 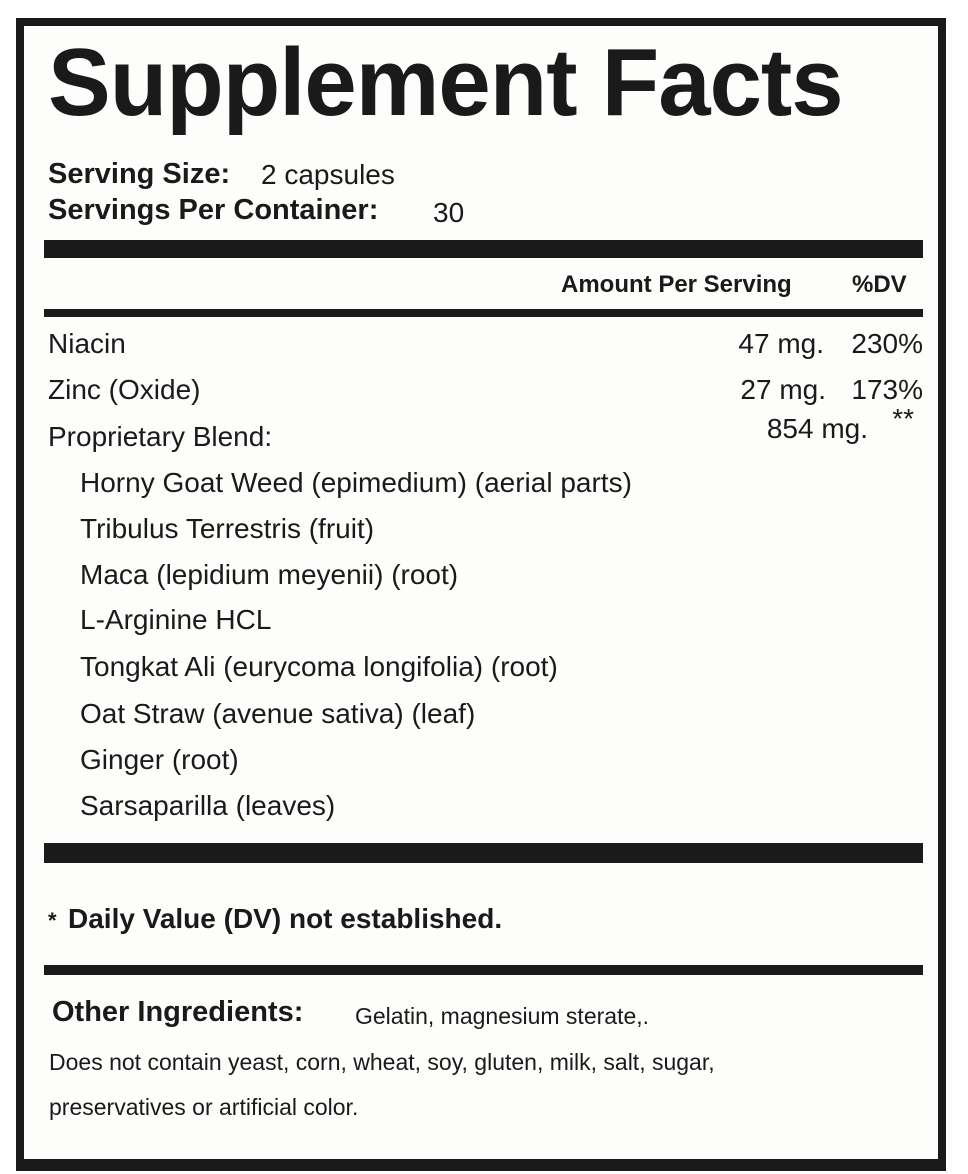 I want to click on nutrient-dv: **, so click(x=903, y=418).